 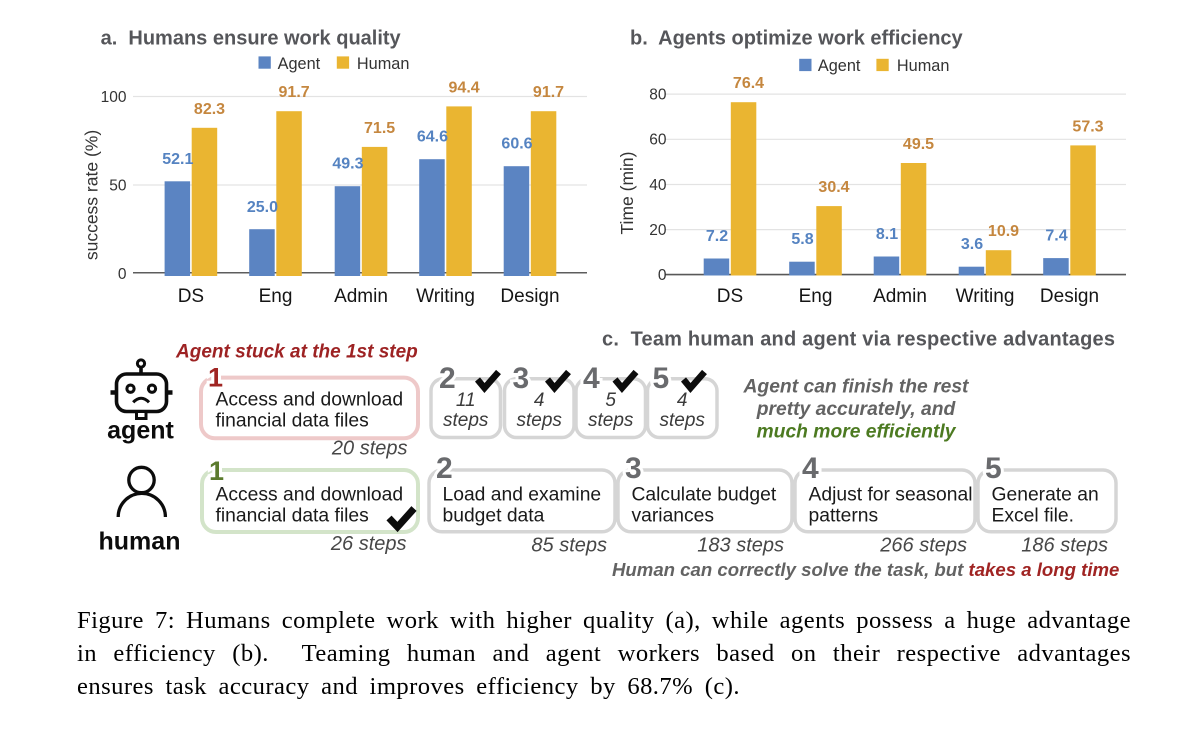 I want to click on svg-text: 82.3, so click(x=209, y=109).